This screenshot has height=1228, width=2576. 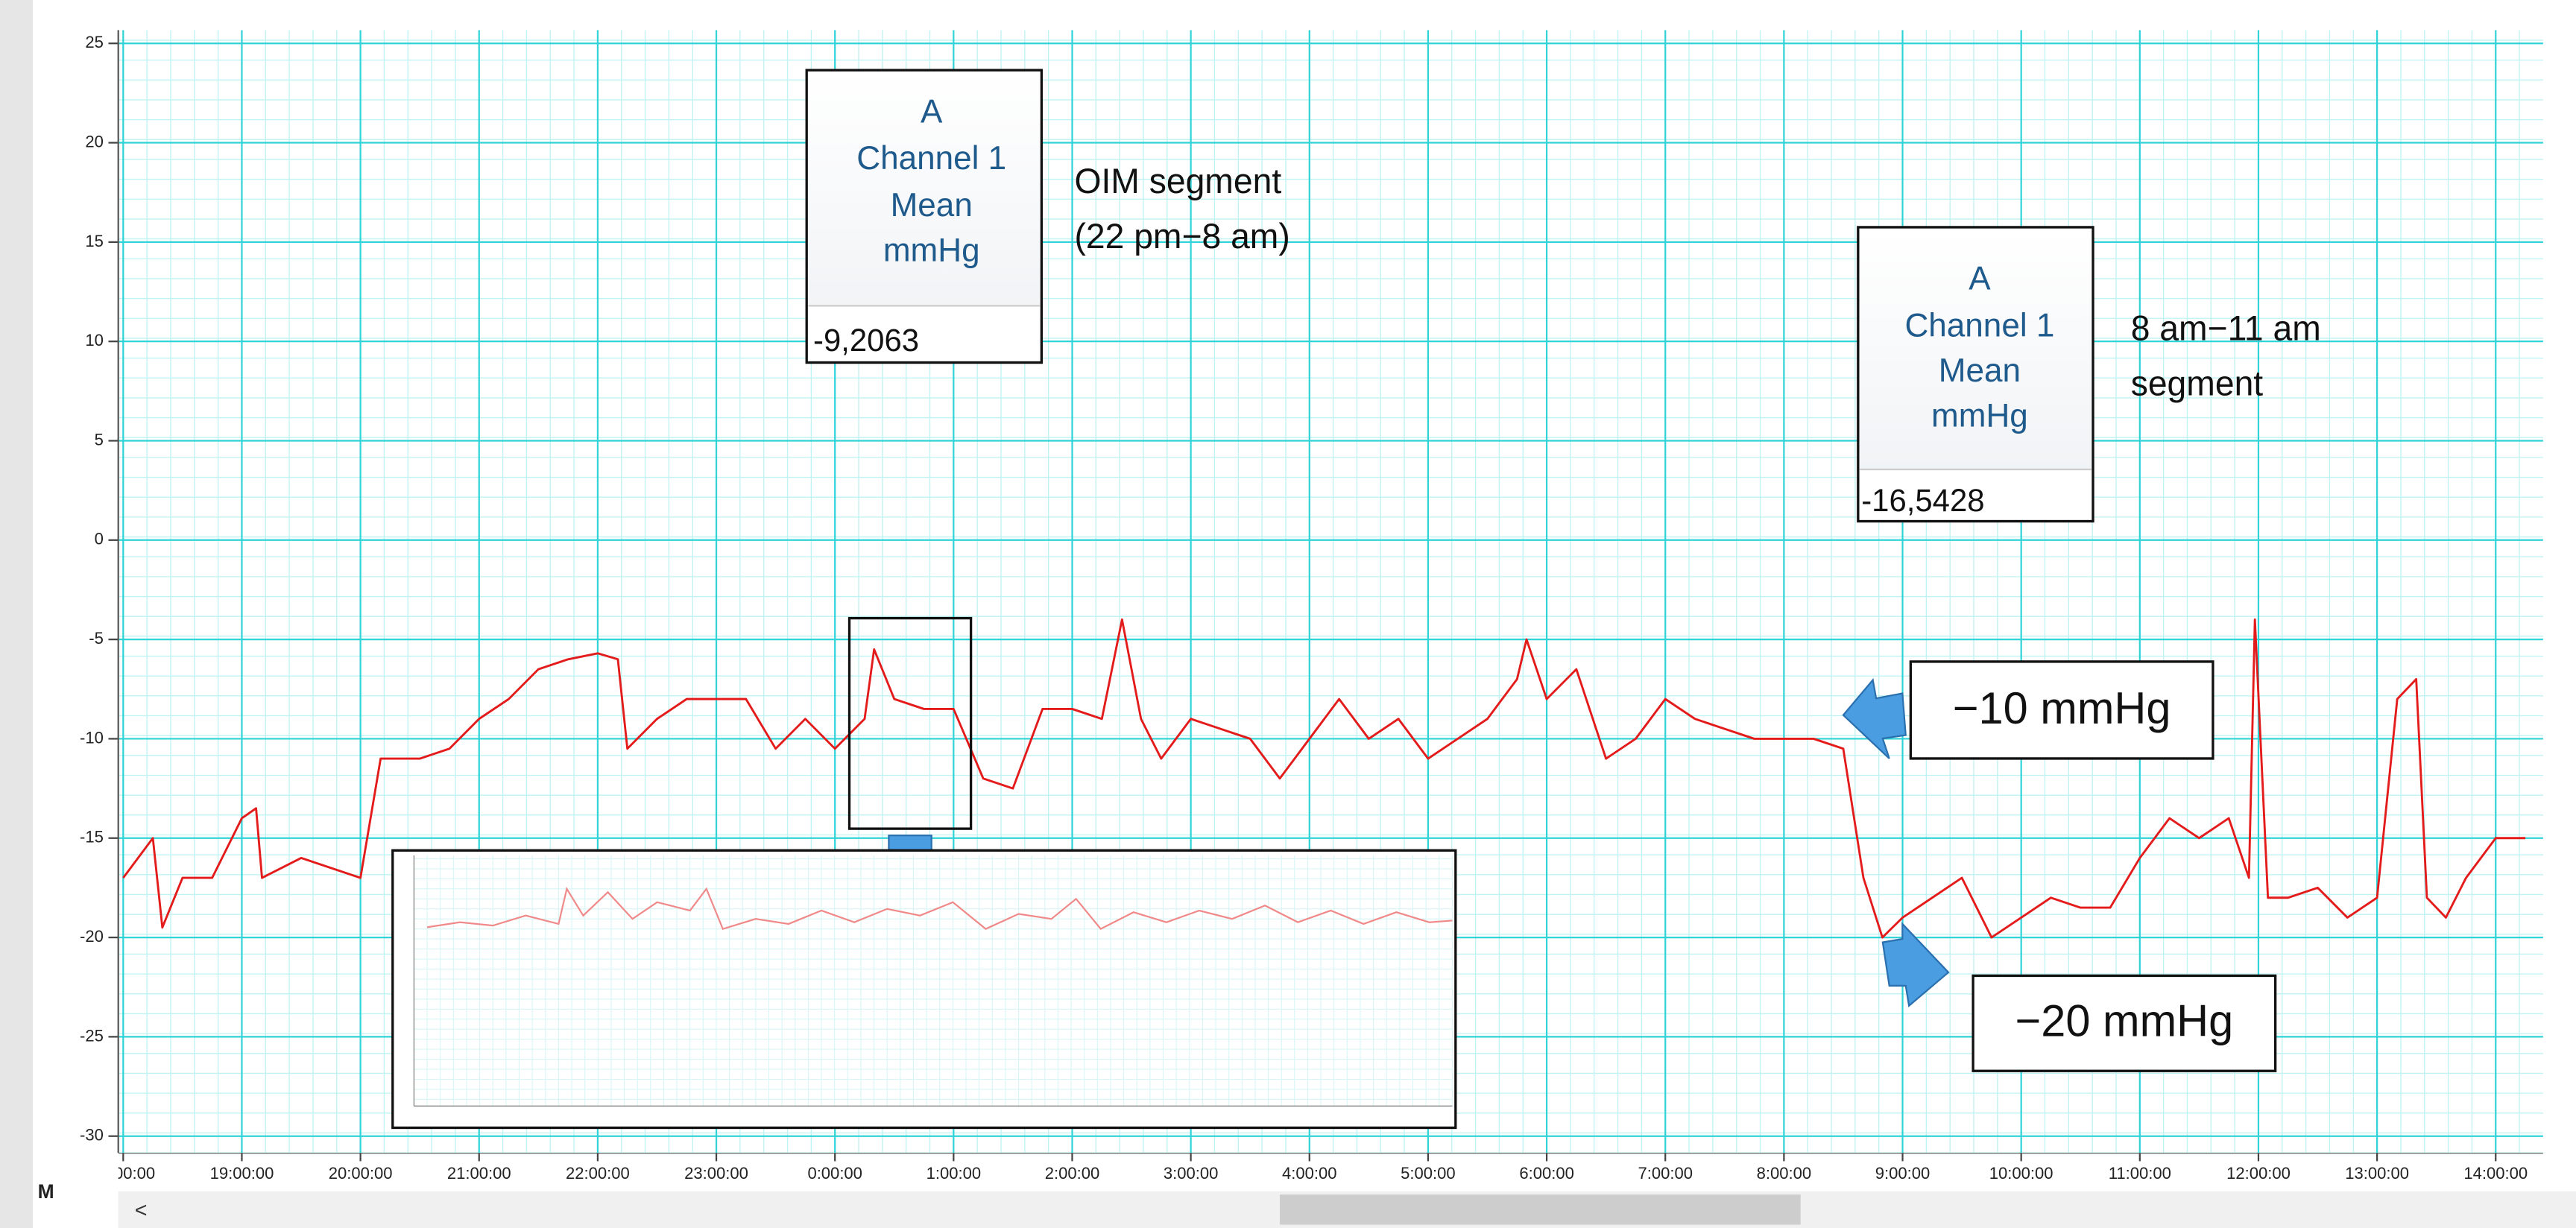 I want to click on note: OIM segment, so click(x=1177, y=181).